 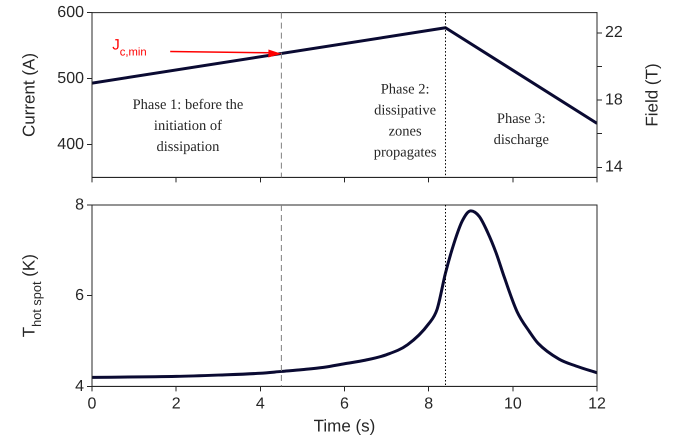 What do you see at coordinates (652, 95) in the screenshot?
I see `y2-axis-title: Field (T)` at bounding box center [652, 95].